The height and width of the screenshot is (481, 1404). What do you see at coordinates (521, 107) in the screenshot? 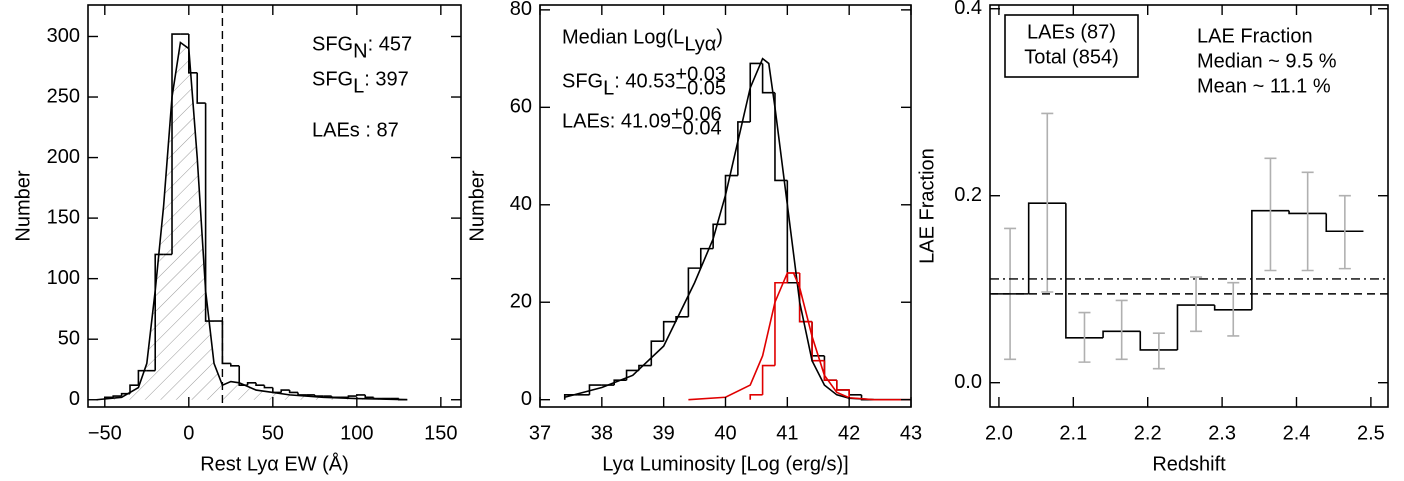
I see `y-tick-label: 60` at bounding box center [521, 107].